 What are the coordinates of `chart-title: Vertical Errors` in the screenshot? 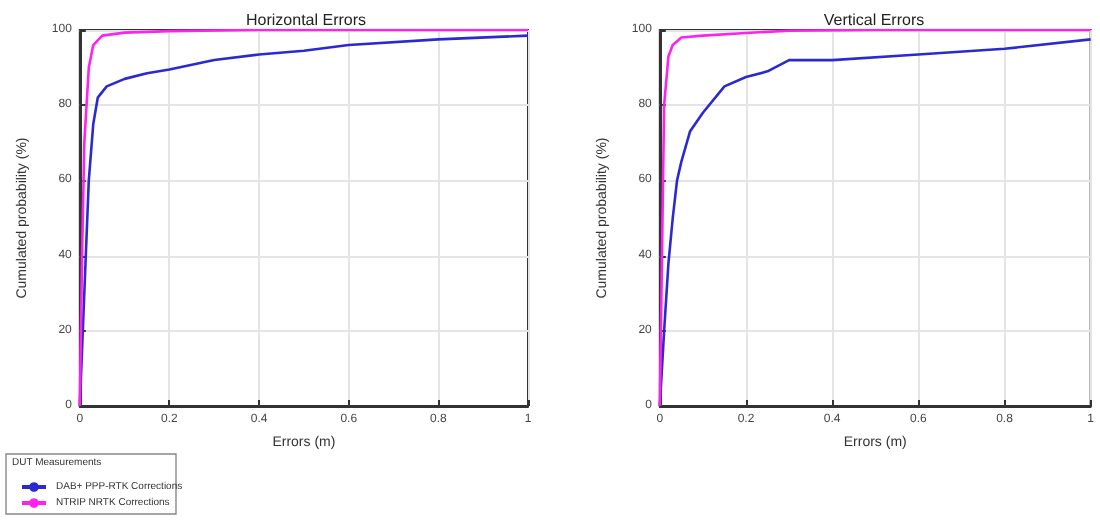 It's located at (874, 20).